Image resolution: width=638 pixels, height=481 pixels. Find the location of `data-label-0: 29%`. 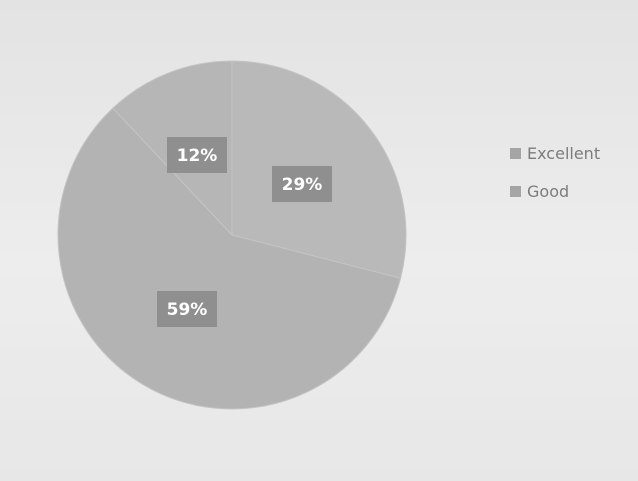

data-label-0: 29% is located at coordinates (302, 184).